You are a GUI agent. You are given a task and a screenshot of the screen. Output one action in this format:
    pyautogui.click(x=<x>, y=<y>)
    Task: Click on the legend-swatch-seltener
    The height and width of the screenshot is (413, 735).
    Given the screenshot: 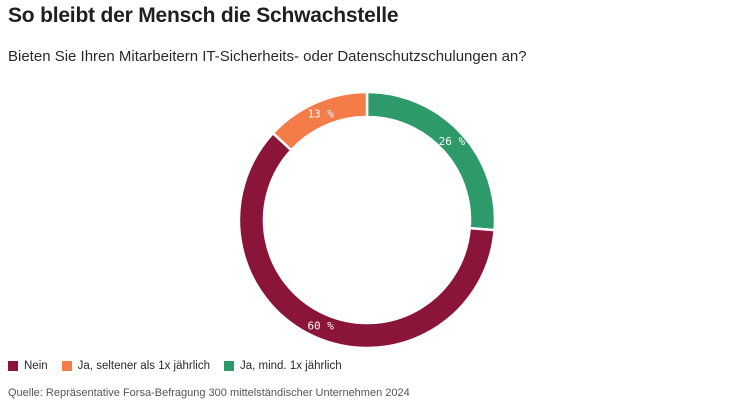 What is the action you would take?
    pyautogui.click(x=66, y=366)
    